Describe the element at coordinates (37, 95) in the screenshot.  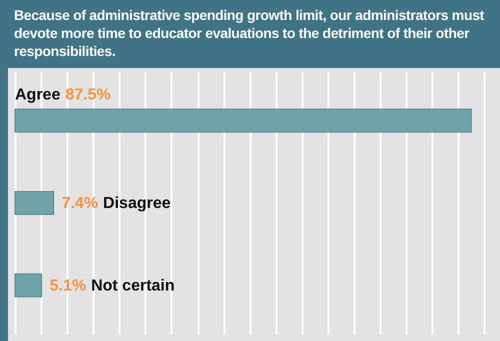
I see `y-tick-label: Agree` at that location.